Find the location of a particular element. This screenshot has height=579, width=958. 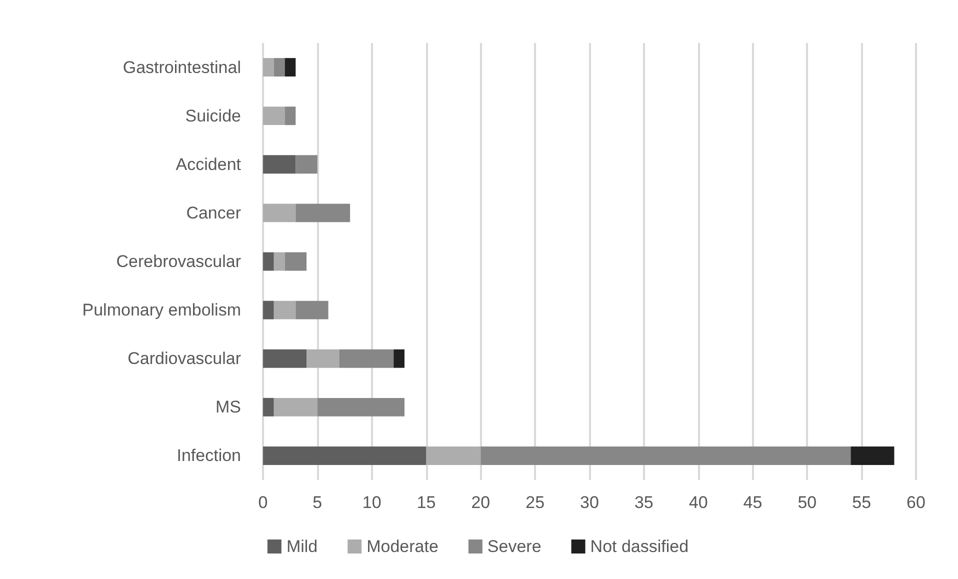

y-tick-label: Infection is located at coordinates (208, 456).